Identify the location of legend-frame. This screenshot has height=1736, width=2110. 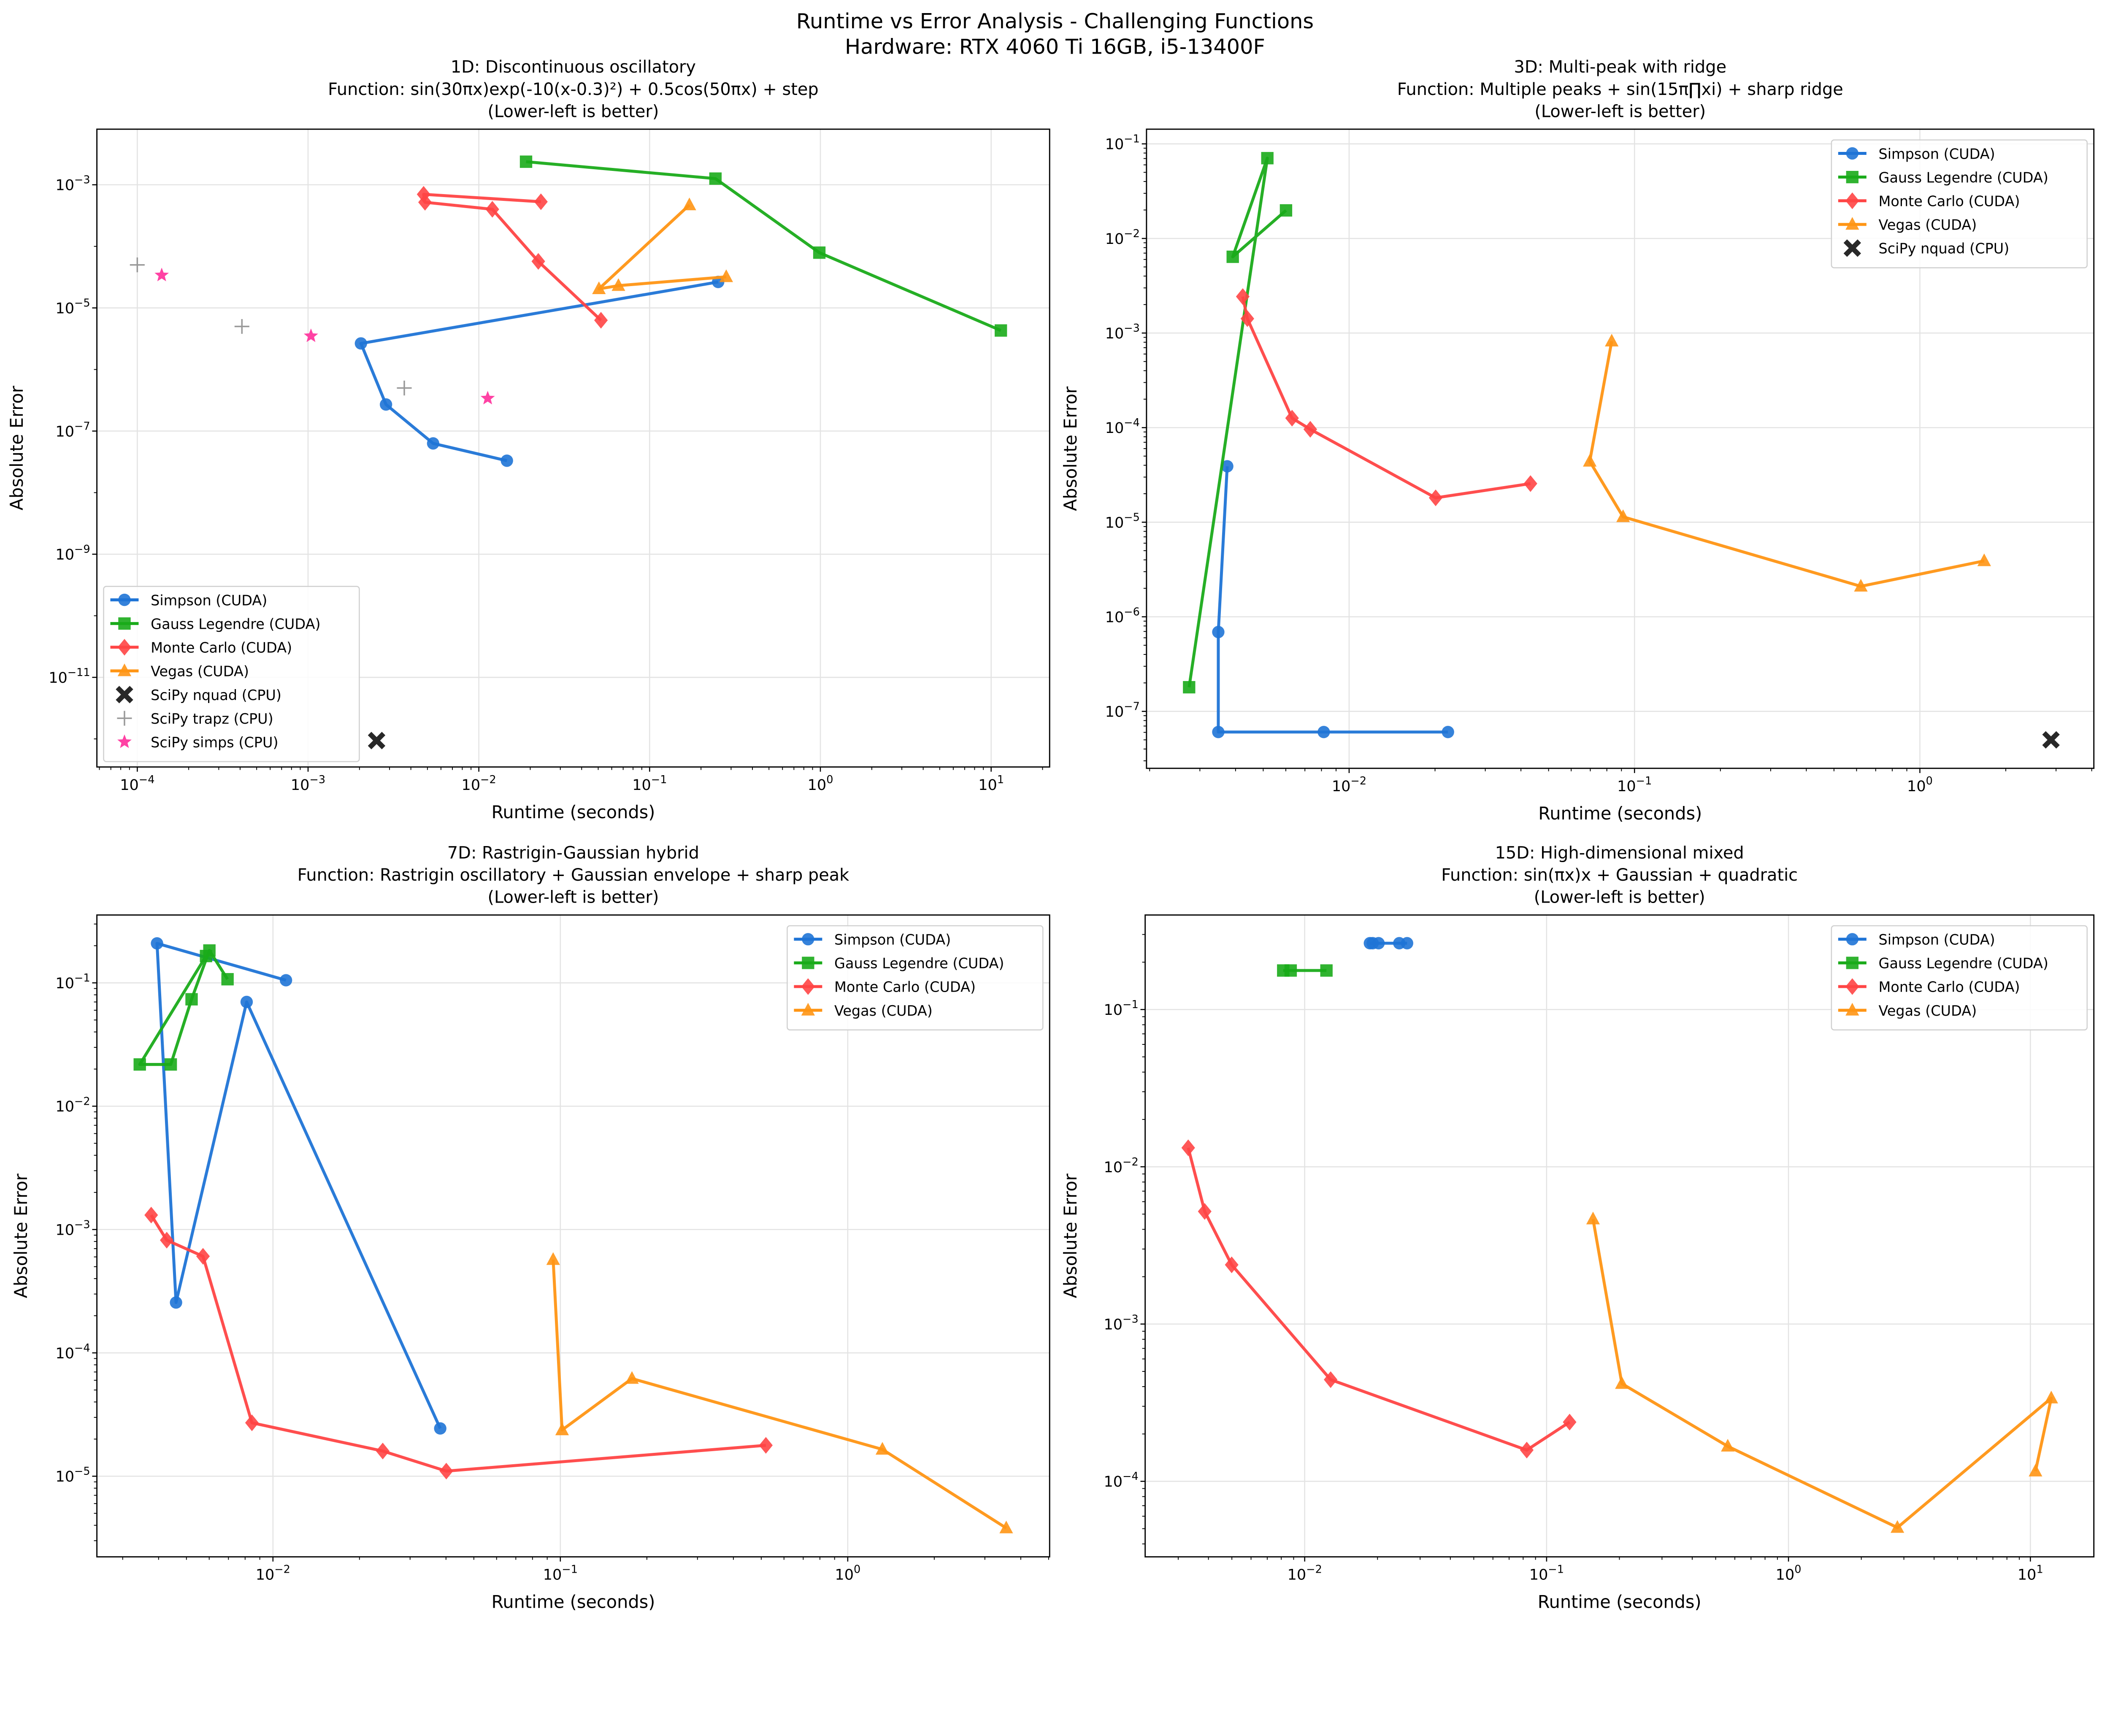
(1960, 203).